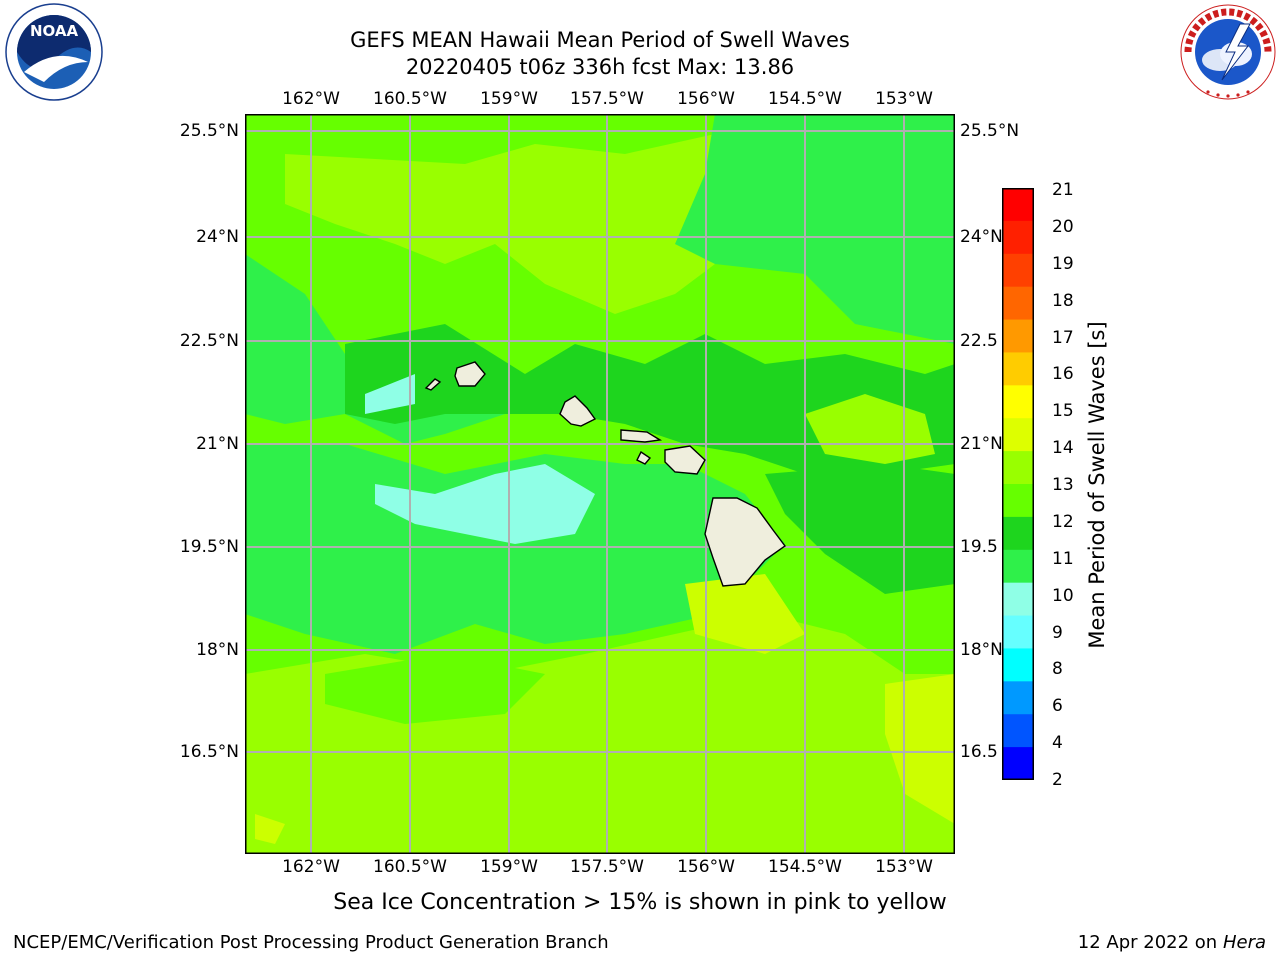 Image resolution: width=1280 pixels, height=960 pixels. Describe the element at coordinates (1063, 558) in the screenshot. I see `colorbar-tick-label: 11` at that location.